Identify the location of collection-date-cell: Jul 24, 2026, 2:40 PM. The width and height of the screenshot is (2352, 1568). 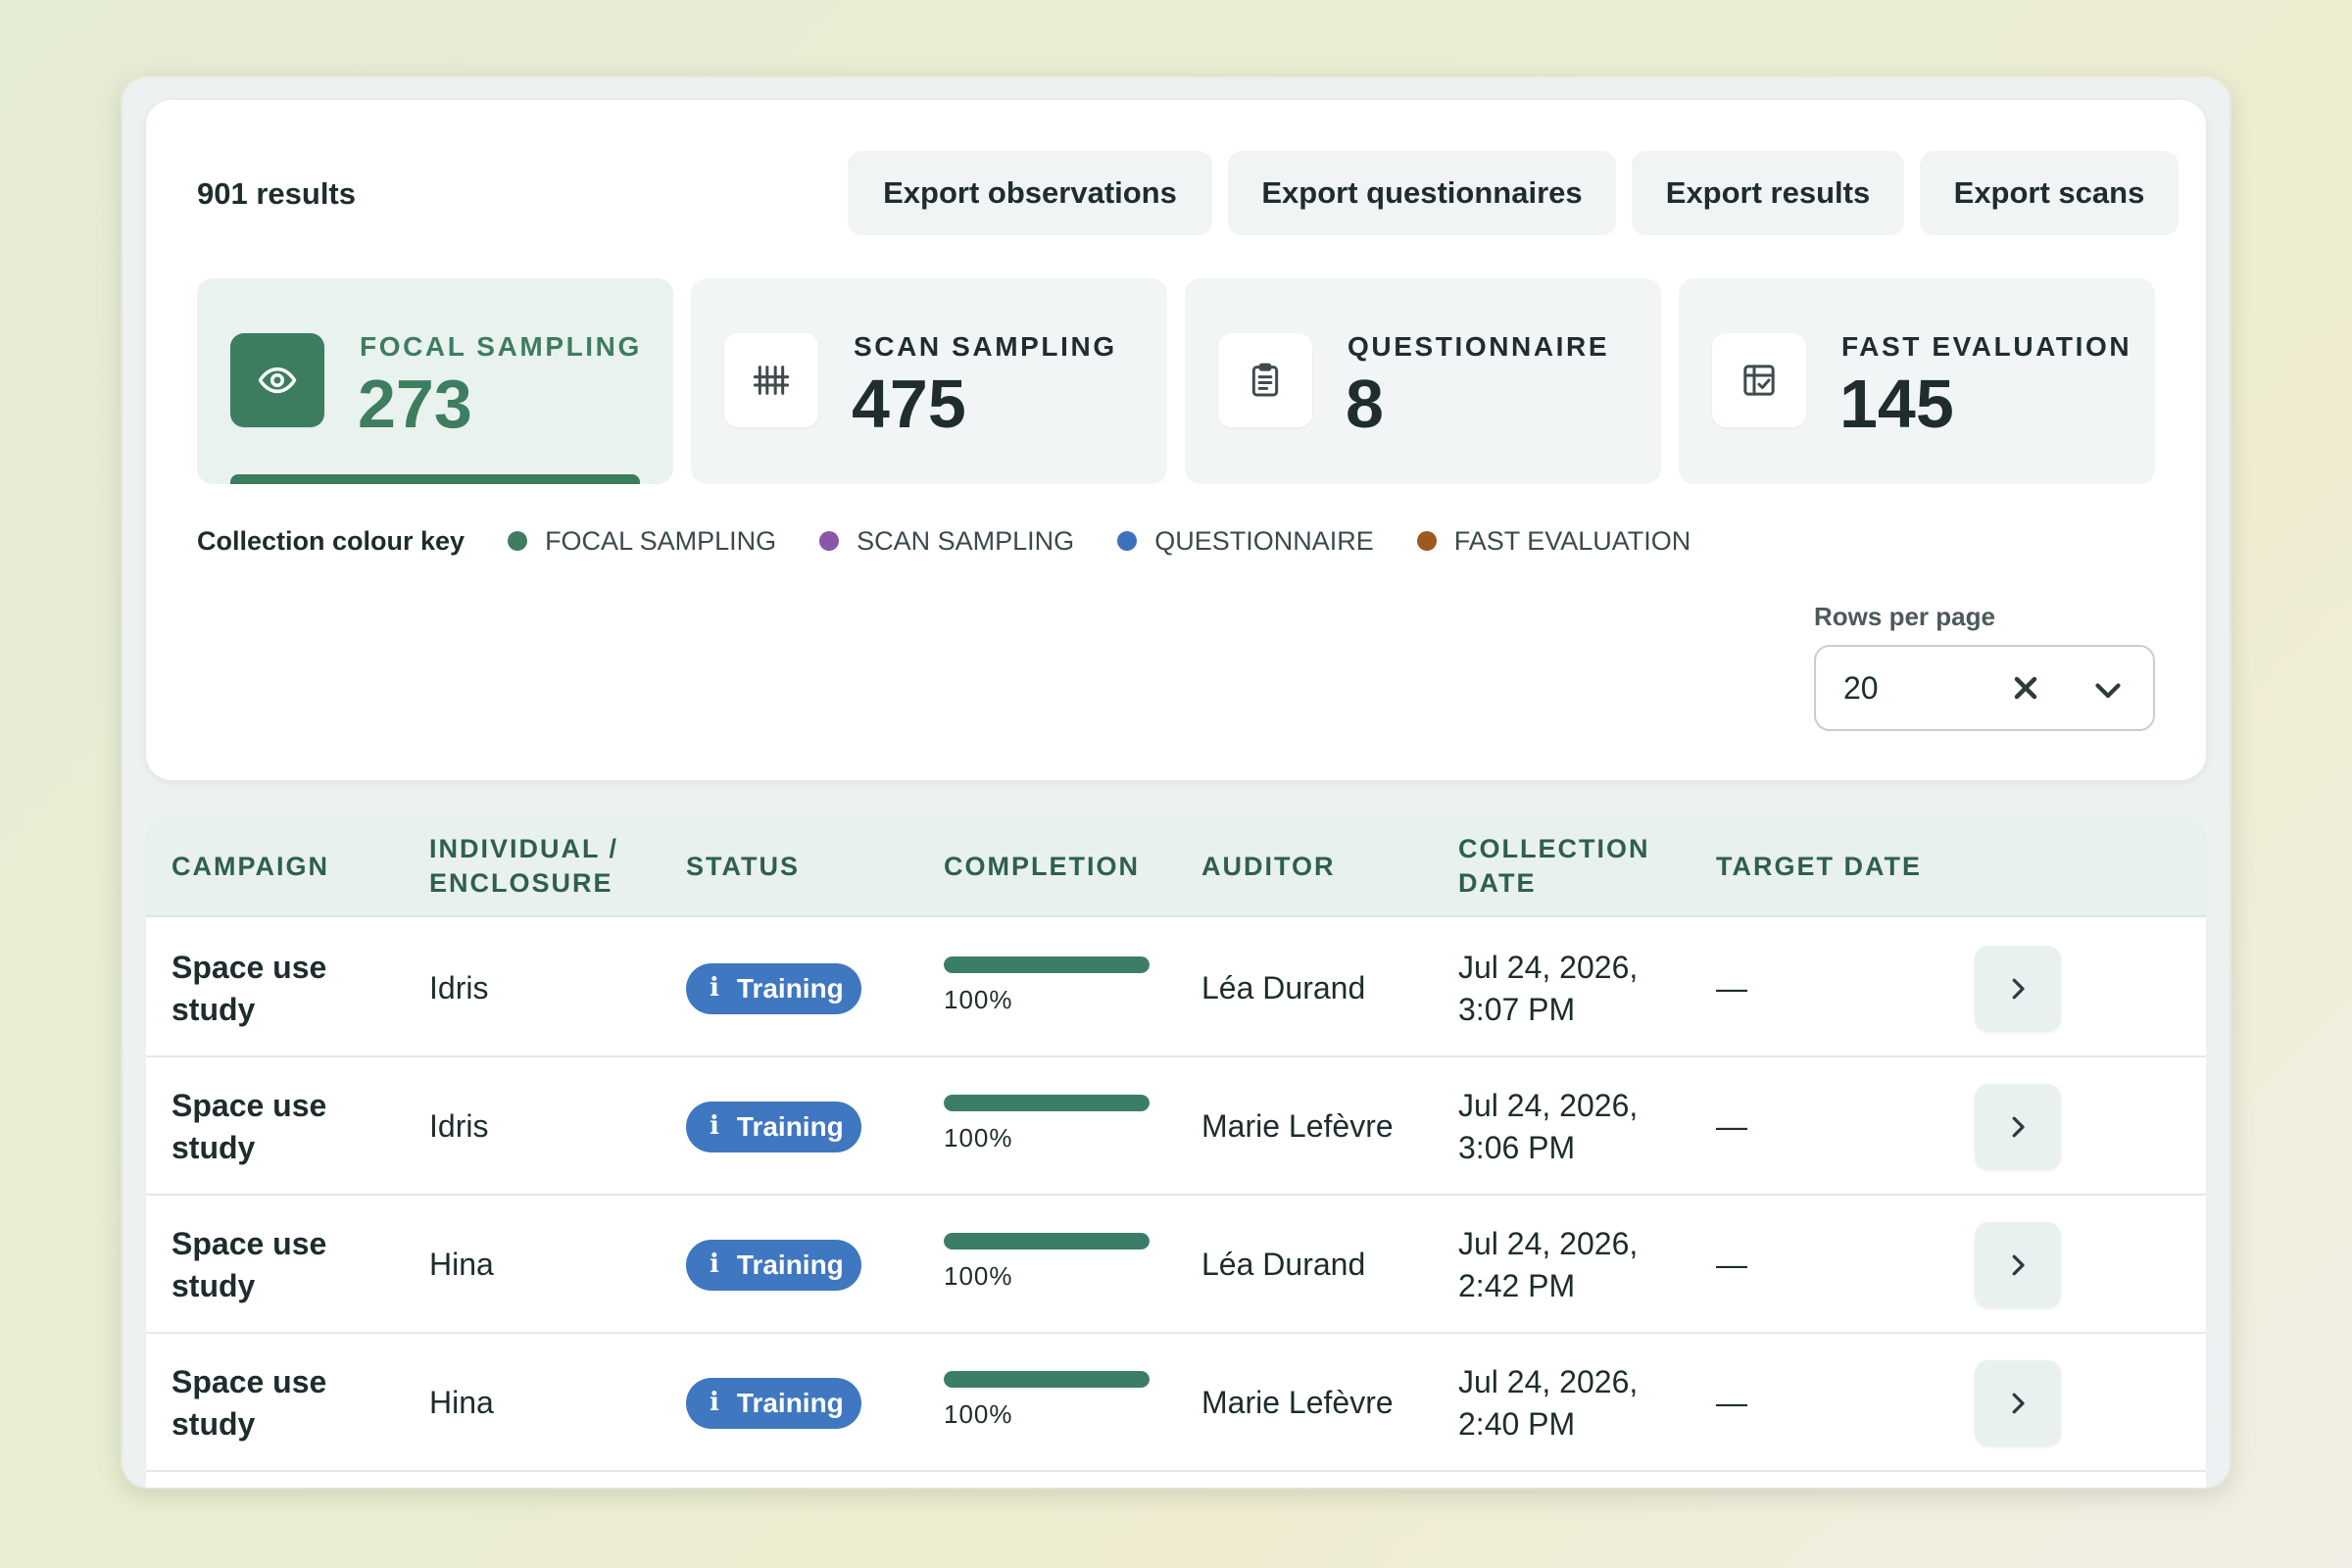
(1548, 1402).